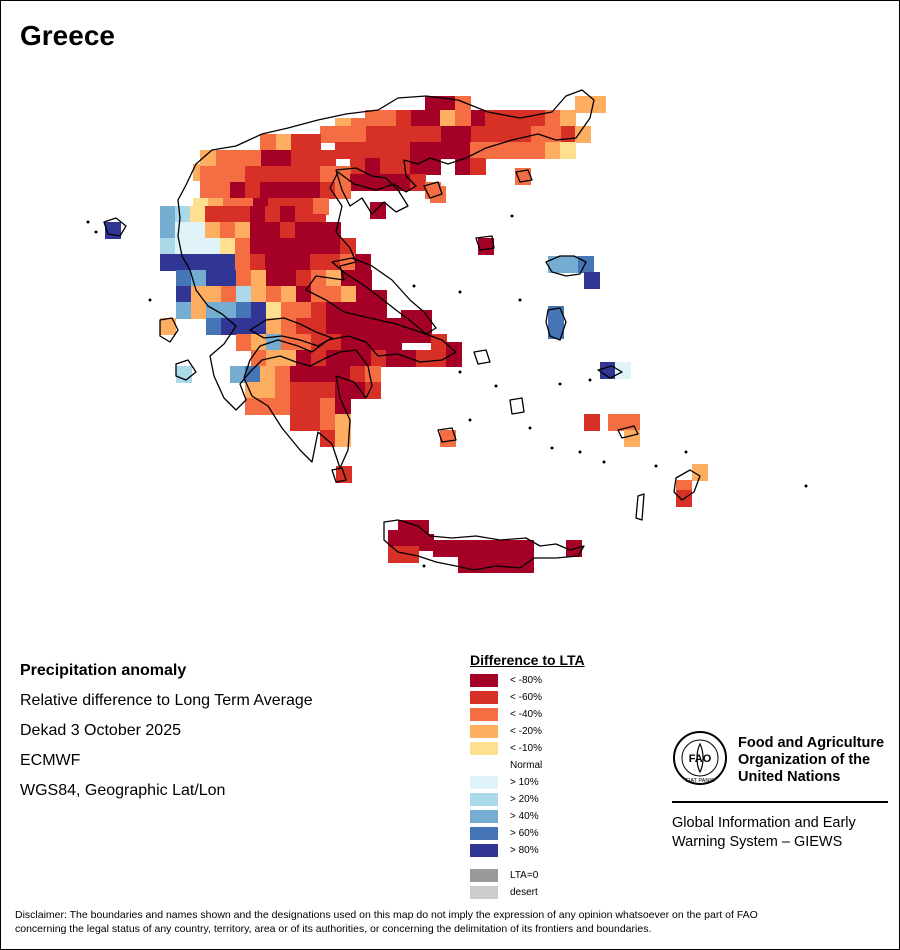  What do you see at coordinates (291, 332) in the screenshot?
I see `peloponnese-gulf-outline` at bounding box center [291, 332].